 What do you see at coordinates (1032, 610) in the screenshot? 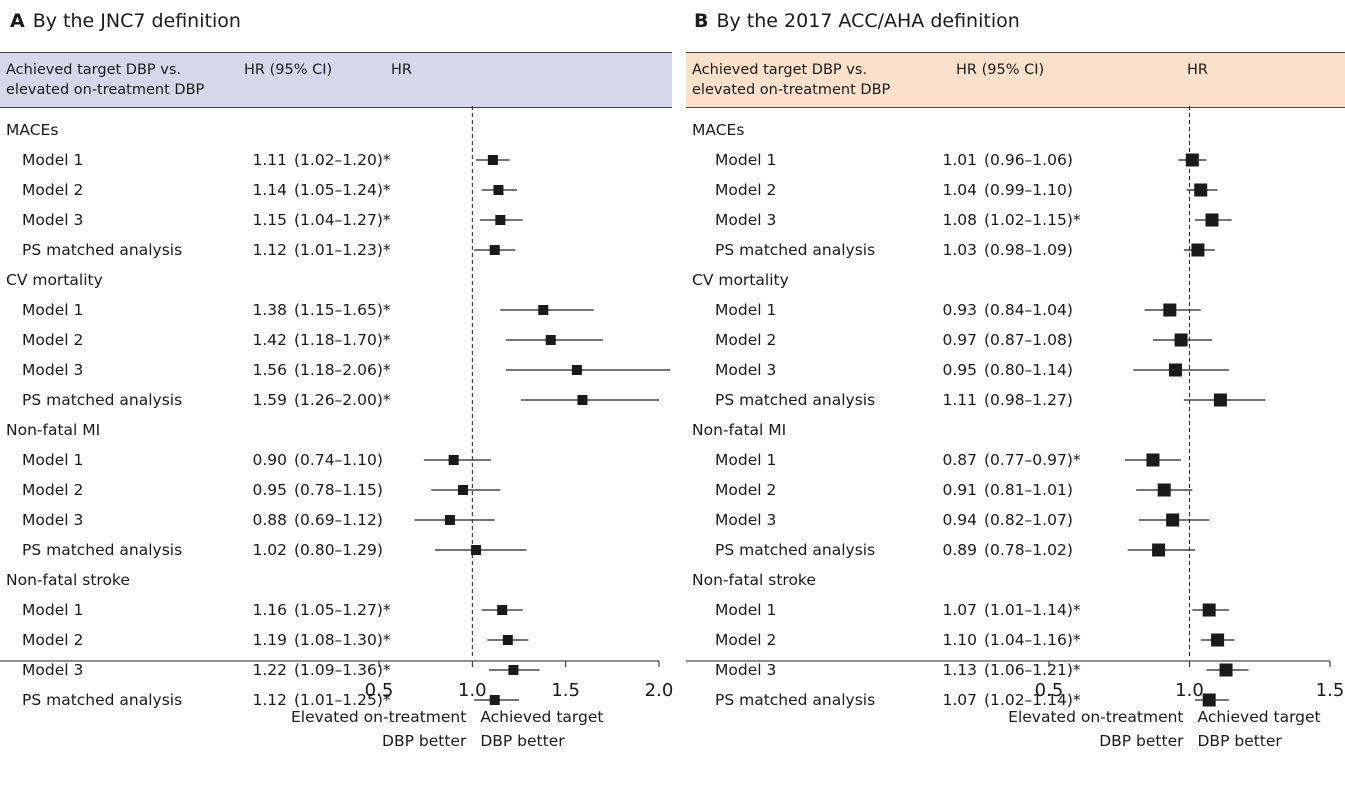
I see `ci-value: (1.01–1.14)*` at bounding box center [1032, 610].